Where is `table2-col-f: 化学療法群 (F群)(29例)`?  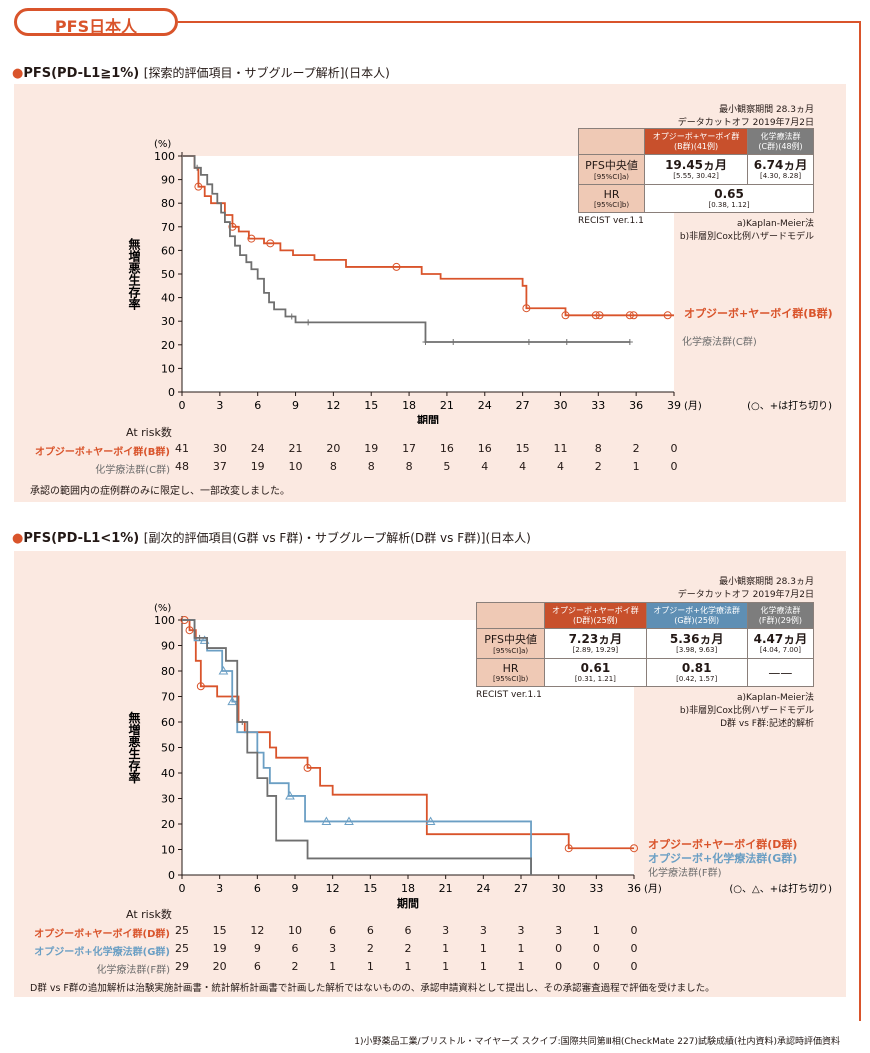
table2-col-f: 化学療法群 (F群)(29例) is located at coordinates (780, 615).